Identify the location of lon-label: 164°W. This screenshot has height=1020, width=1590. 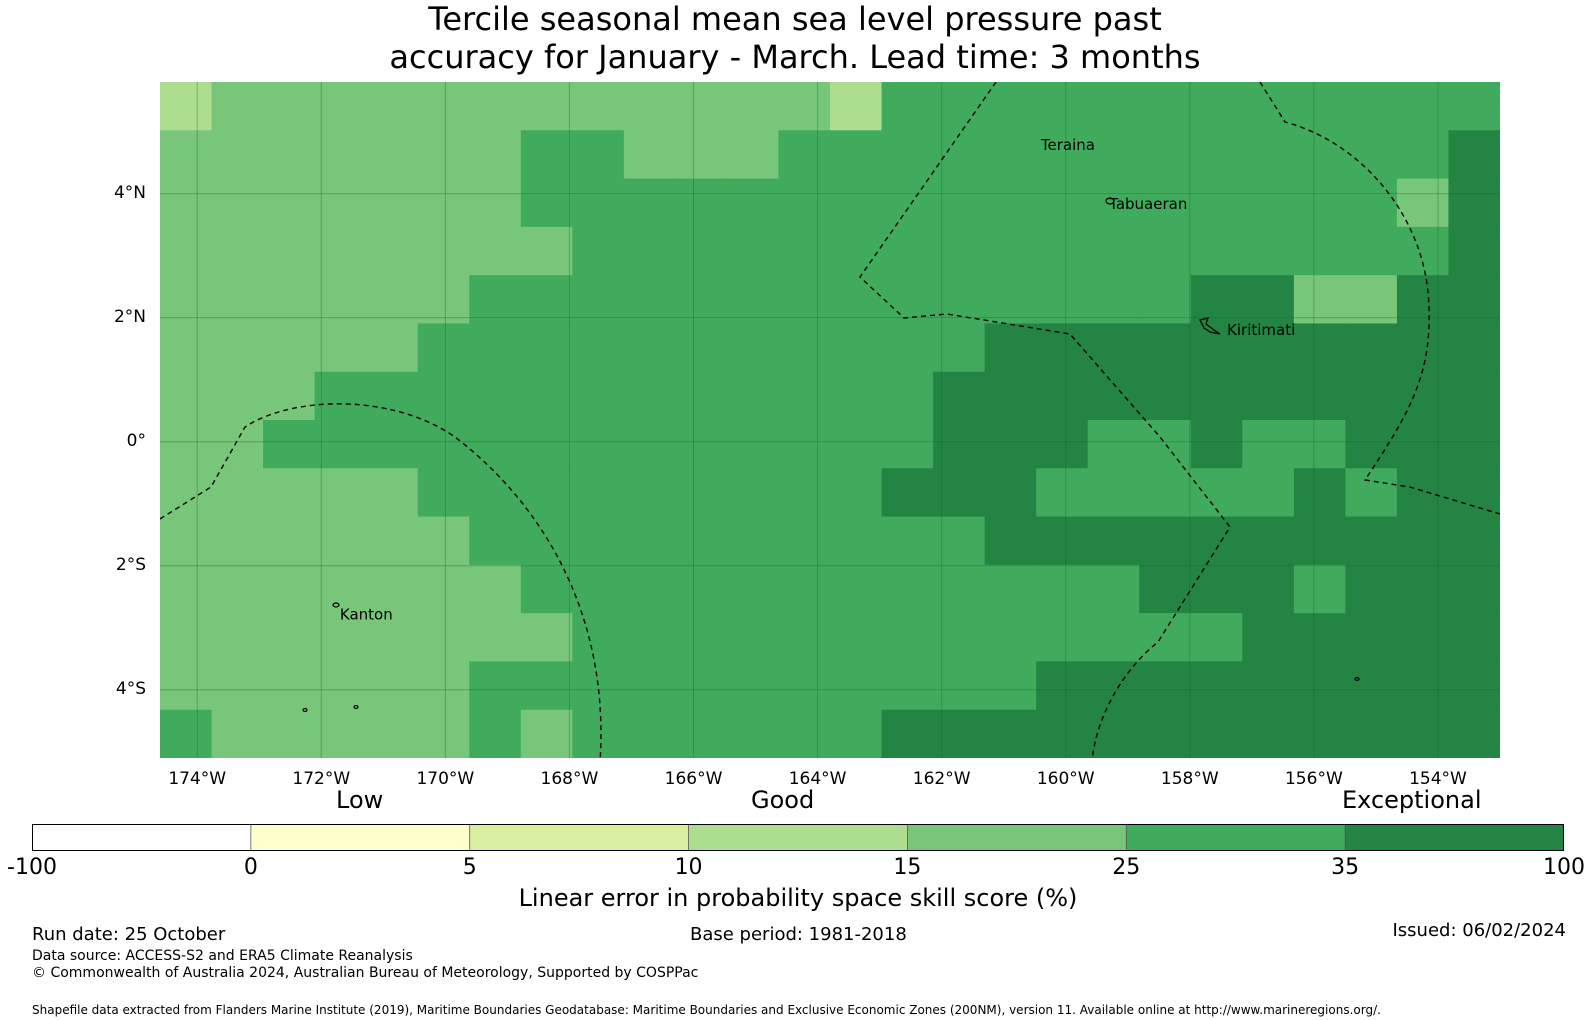
(817, 779).